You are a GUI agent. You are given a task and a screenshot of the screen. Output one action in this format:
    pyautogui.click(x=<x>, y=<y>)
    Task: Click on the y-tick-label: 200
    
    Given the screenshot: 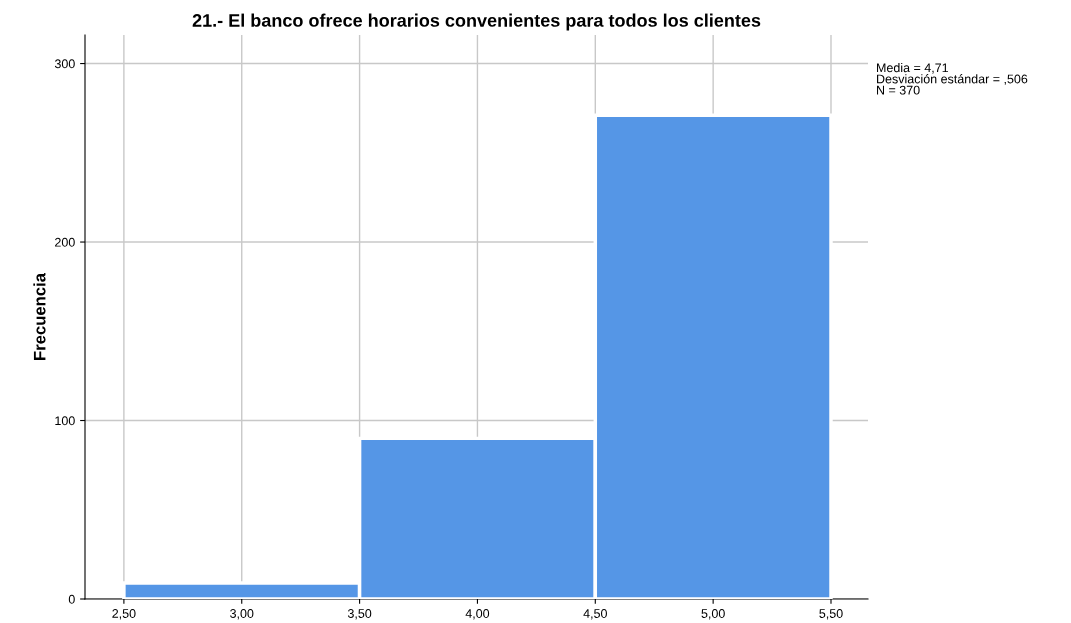 What is the action you would take?
    pyautogui.click(x=65, y=242)
    